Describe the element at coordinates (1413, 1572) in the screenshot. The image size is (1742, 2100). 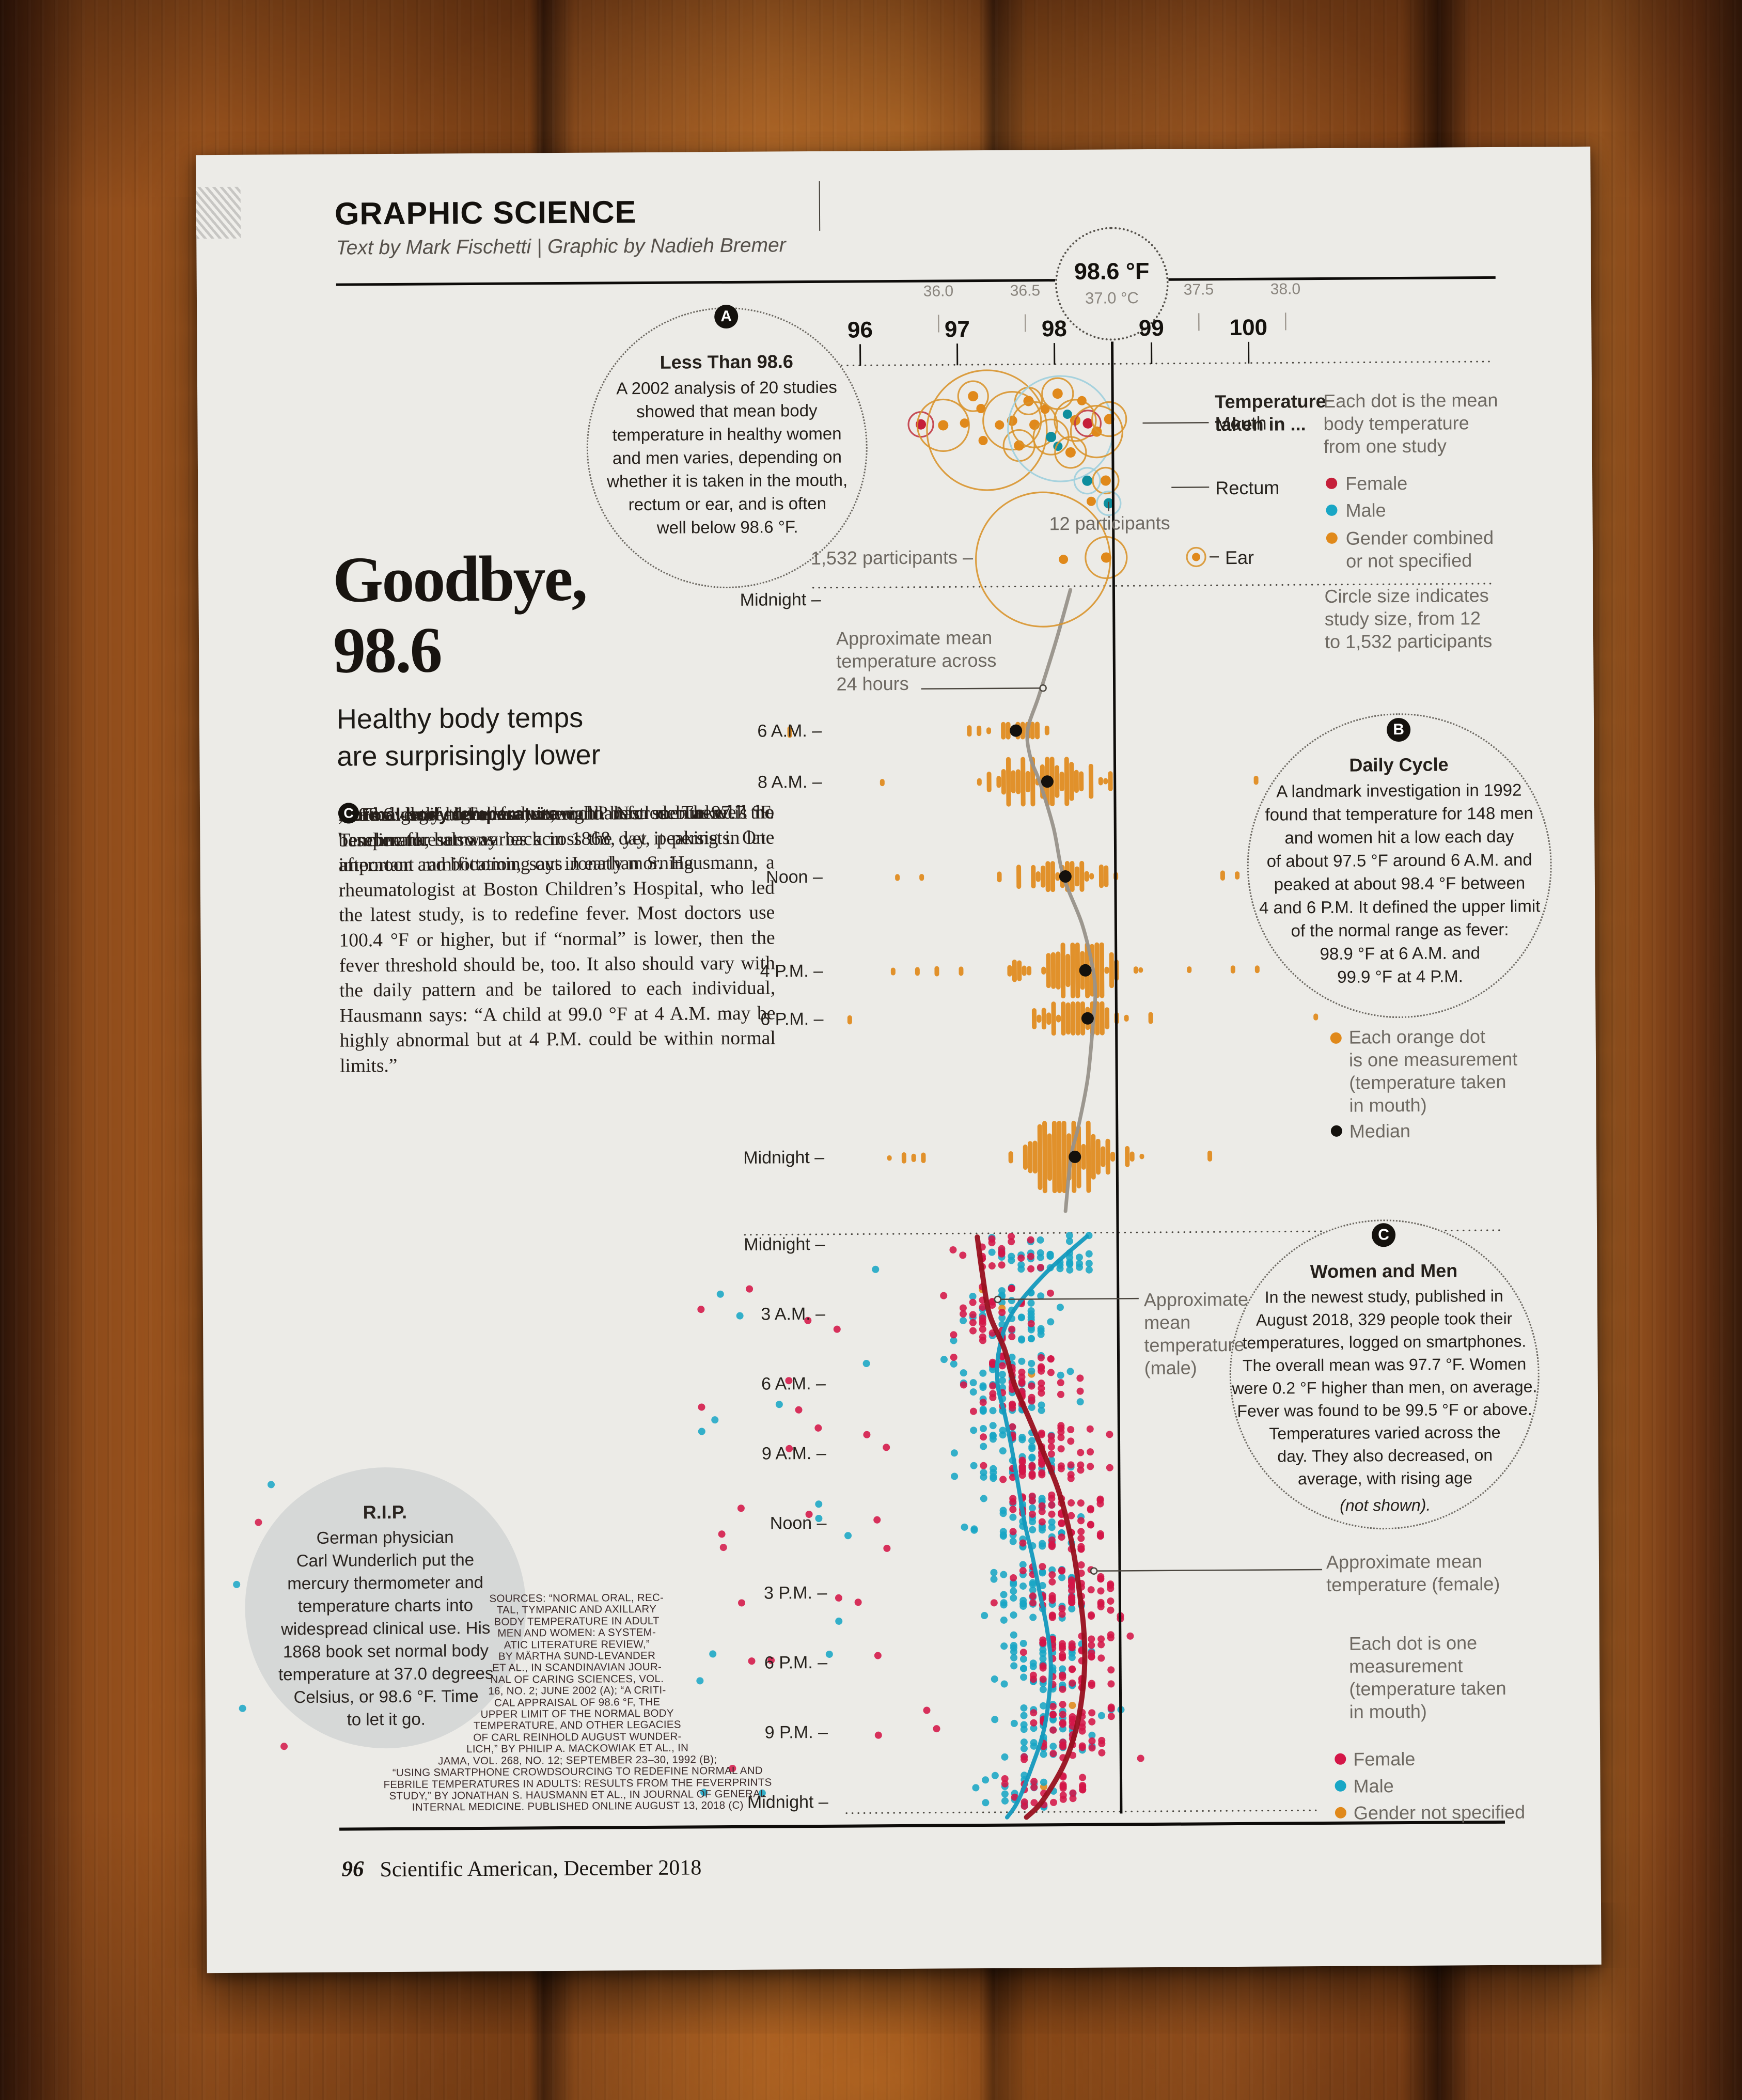
I see `annotation-female-curve: Approximate mean temperature (female)` at that location.